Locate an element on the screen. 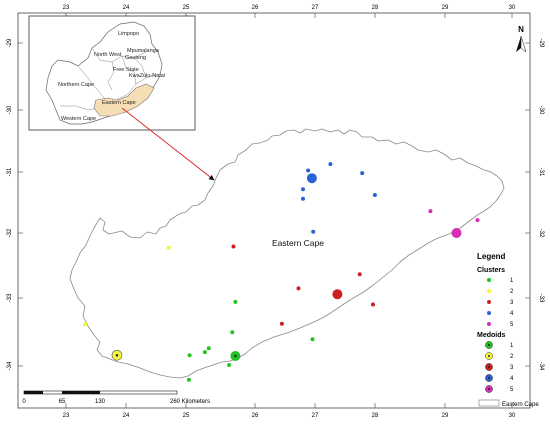  bottom-tick-label: 26 is located at coordinates (255, 416).